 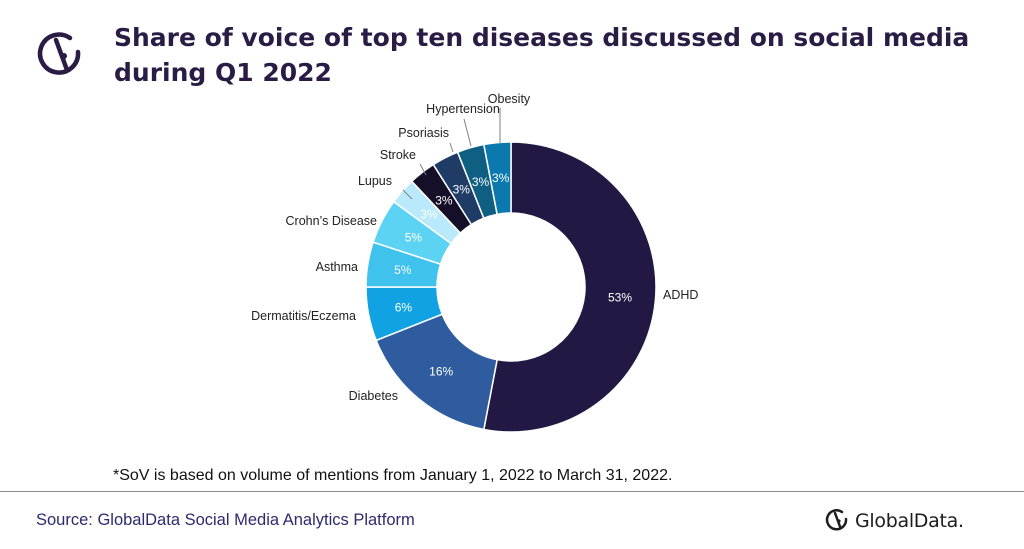 I want to click on title-line-2: during Q1 2022, so click(x=223, y=72).